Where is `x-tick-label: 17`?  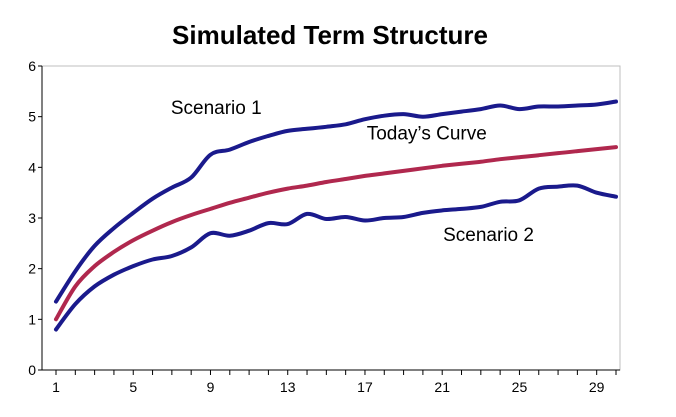
x-tick-label: 17 is located at coordinates (365, 387).